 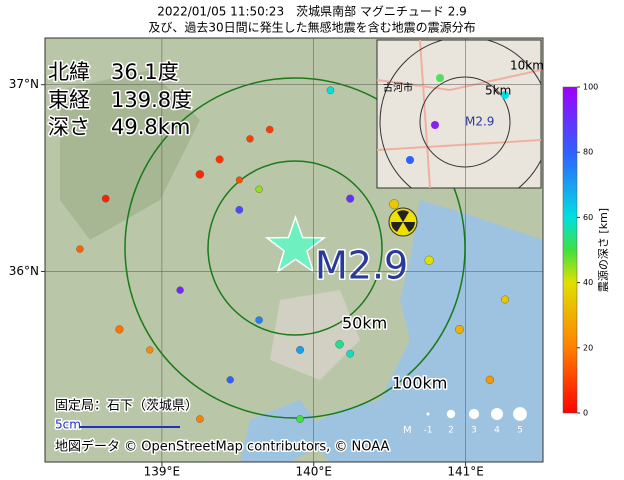 What do you see at coordinates (588, 347) in the screenshot?
I see `colorbar-tick-label: 20` at bounding box center [588, 347].